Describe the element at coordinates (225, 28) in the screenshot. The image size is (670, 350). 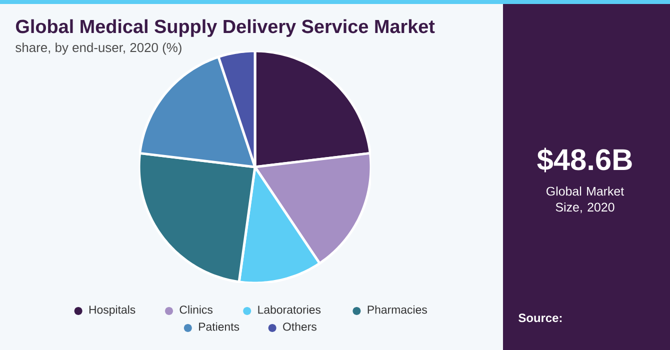
I see `chart-title: Global Medical Supply Delivery Service Market` at that location.